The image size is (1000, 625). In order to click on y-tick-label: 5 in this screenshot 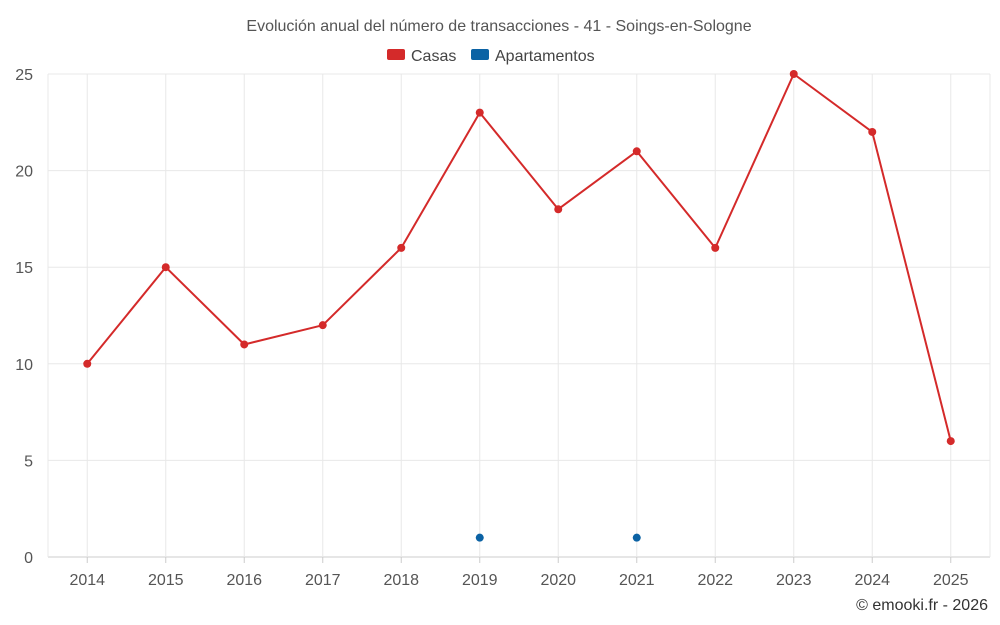, I will do `click(28, 461)`.